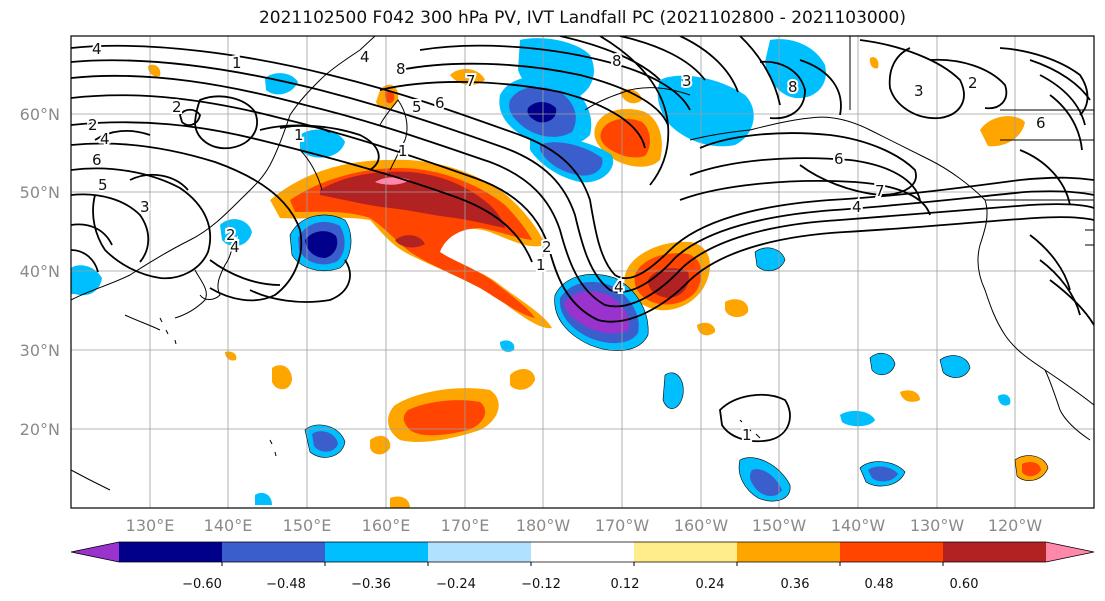  I want to click on colorbar-tick-label: 0.24, so click(710, 584).